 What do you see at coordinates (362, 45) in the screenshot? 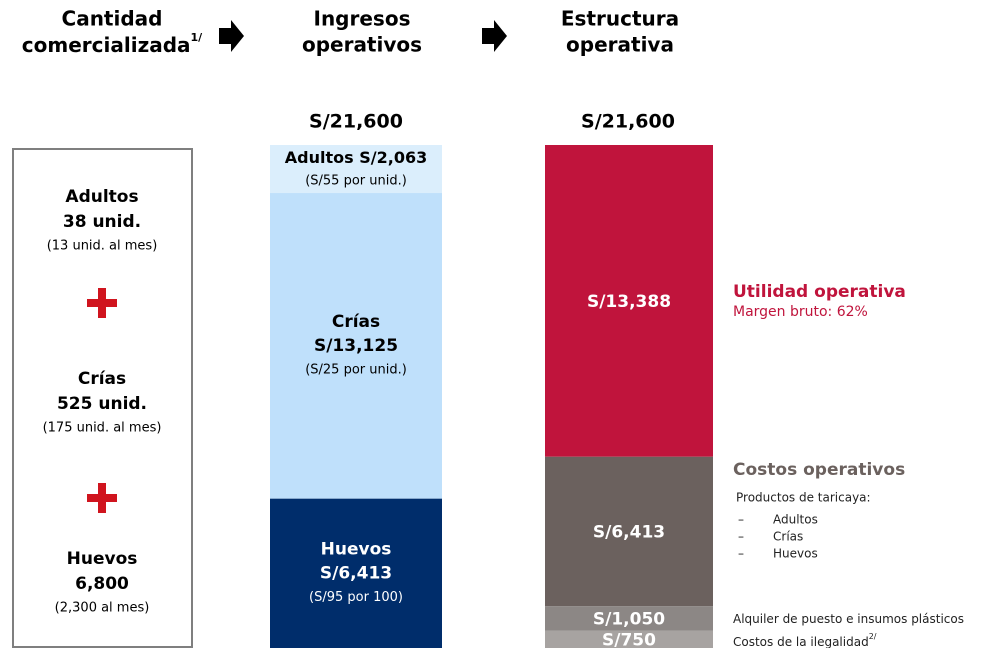
I see `header: operativos` at bounding box center [362, 45].